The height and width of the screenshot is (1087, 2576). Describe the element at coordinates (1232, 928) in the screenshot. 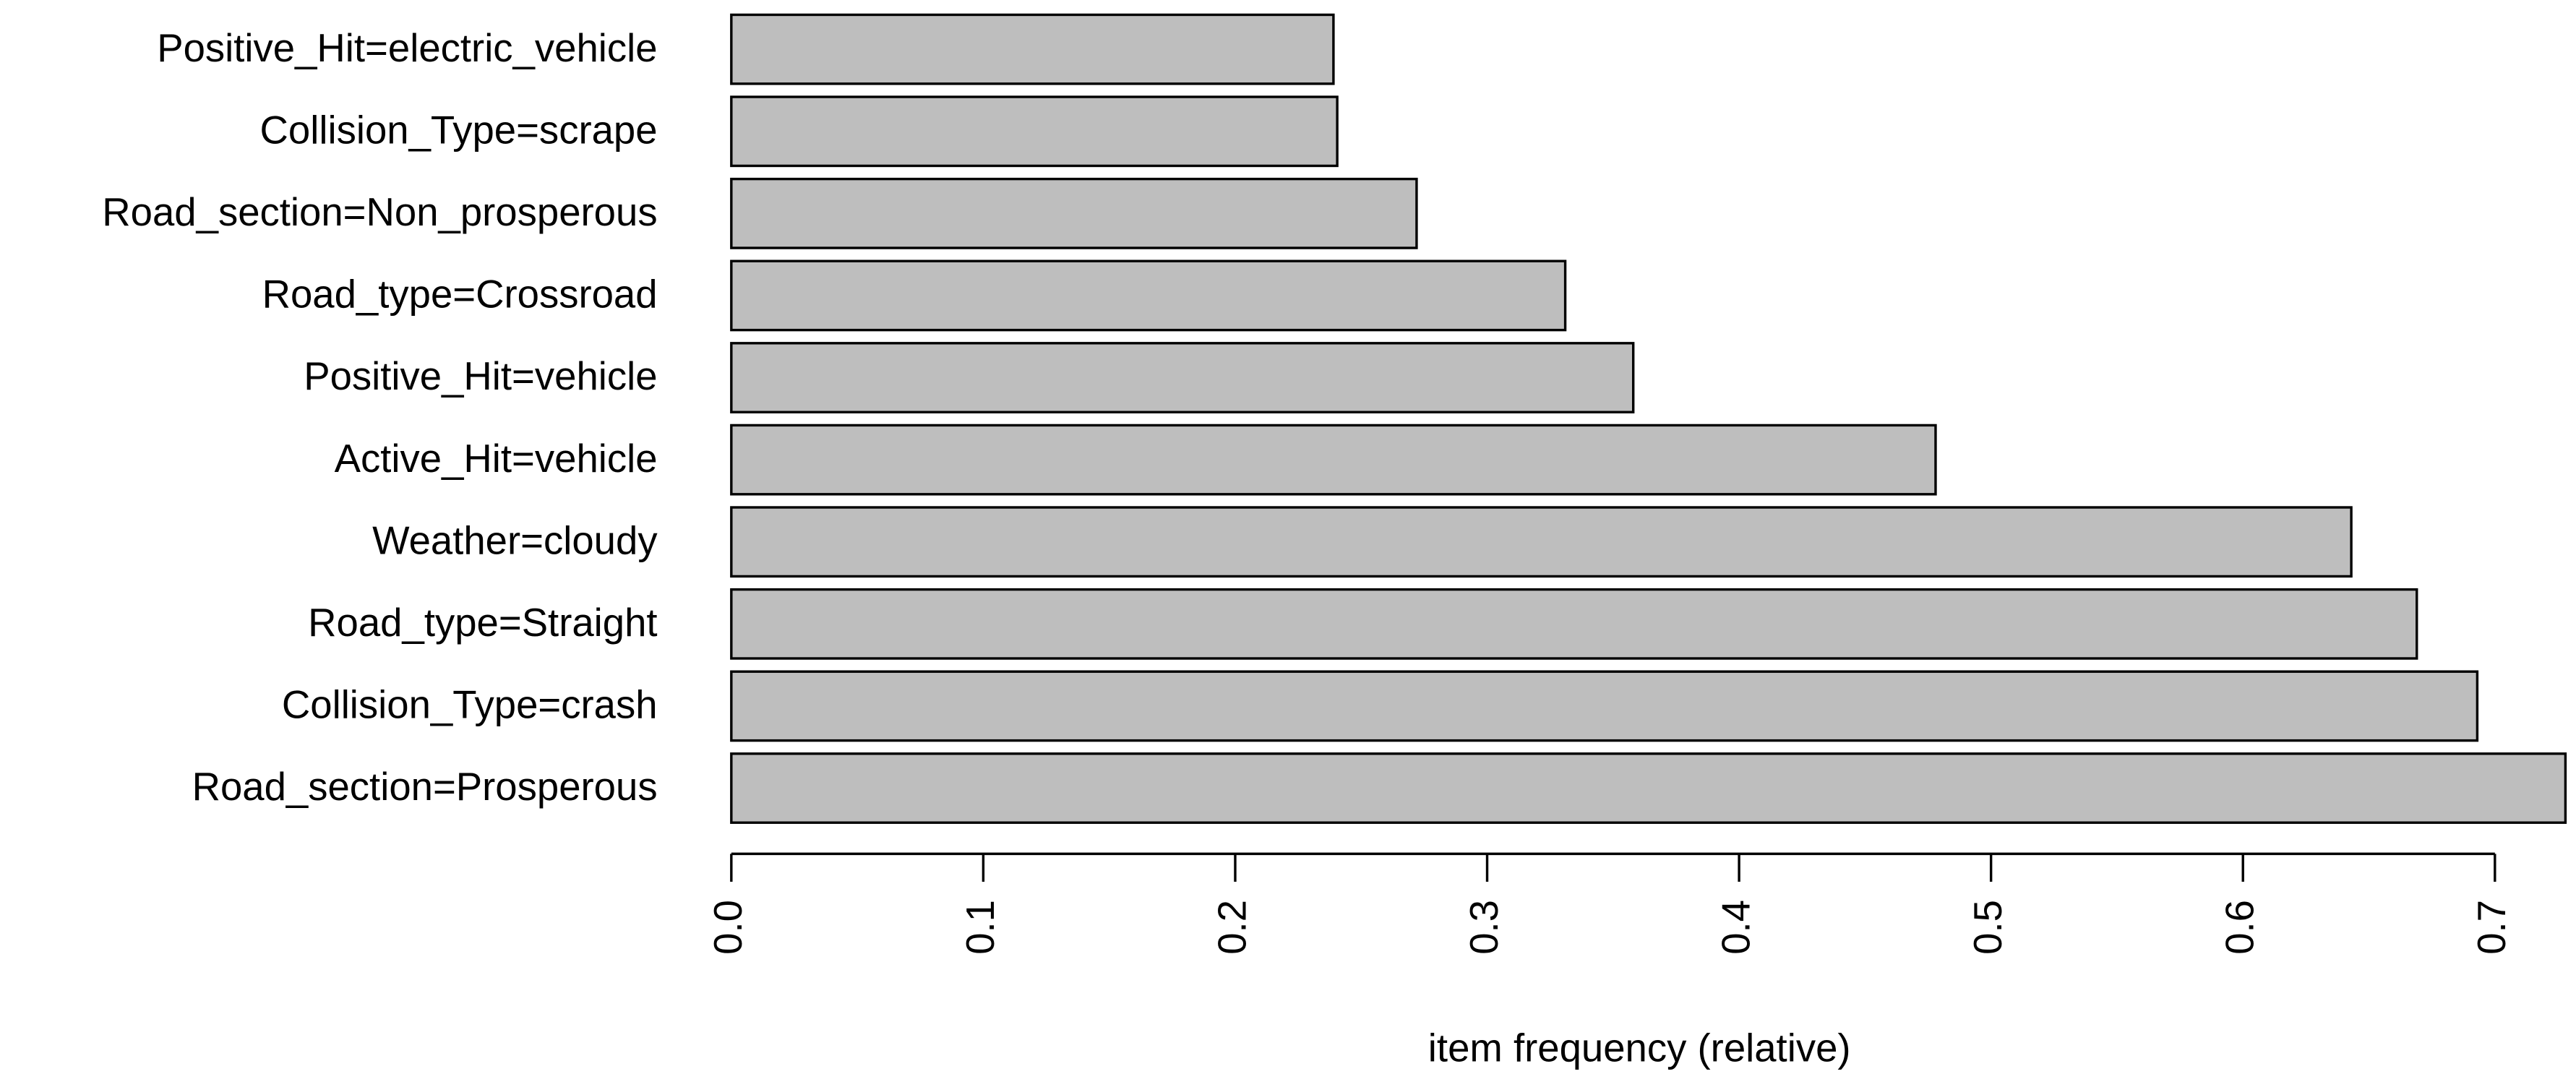

I see `x-tick-label: 0.2` at that location.